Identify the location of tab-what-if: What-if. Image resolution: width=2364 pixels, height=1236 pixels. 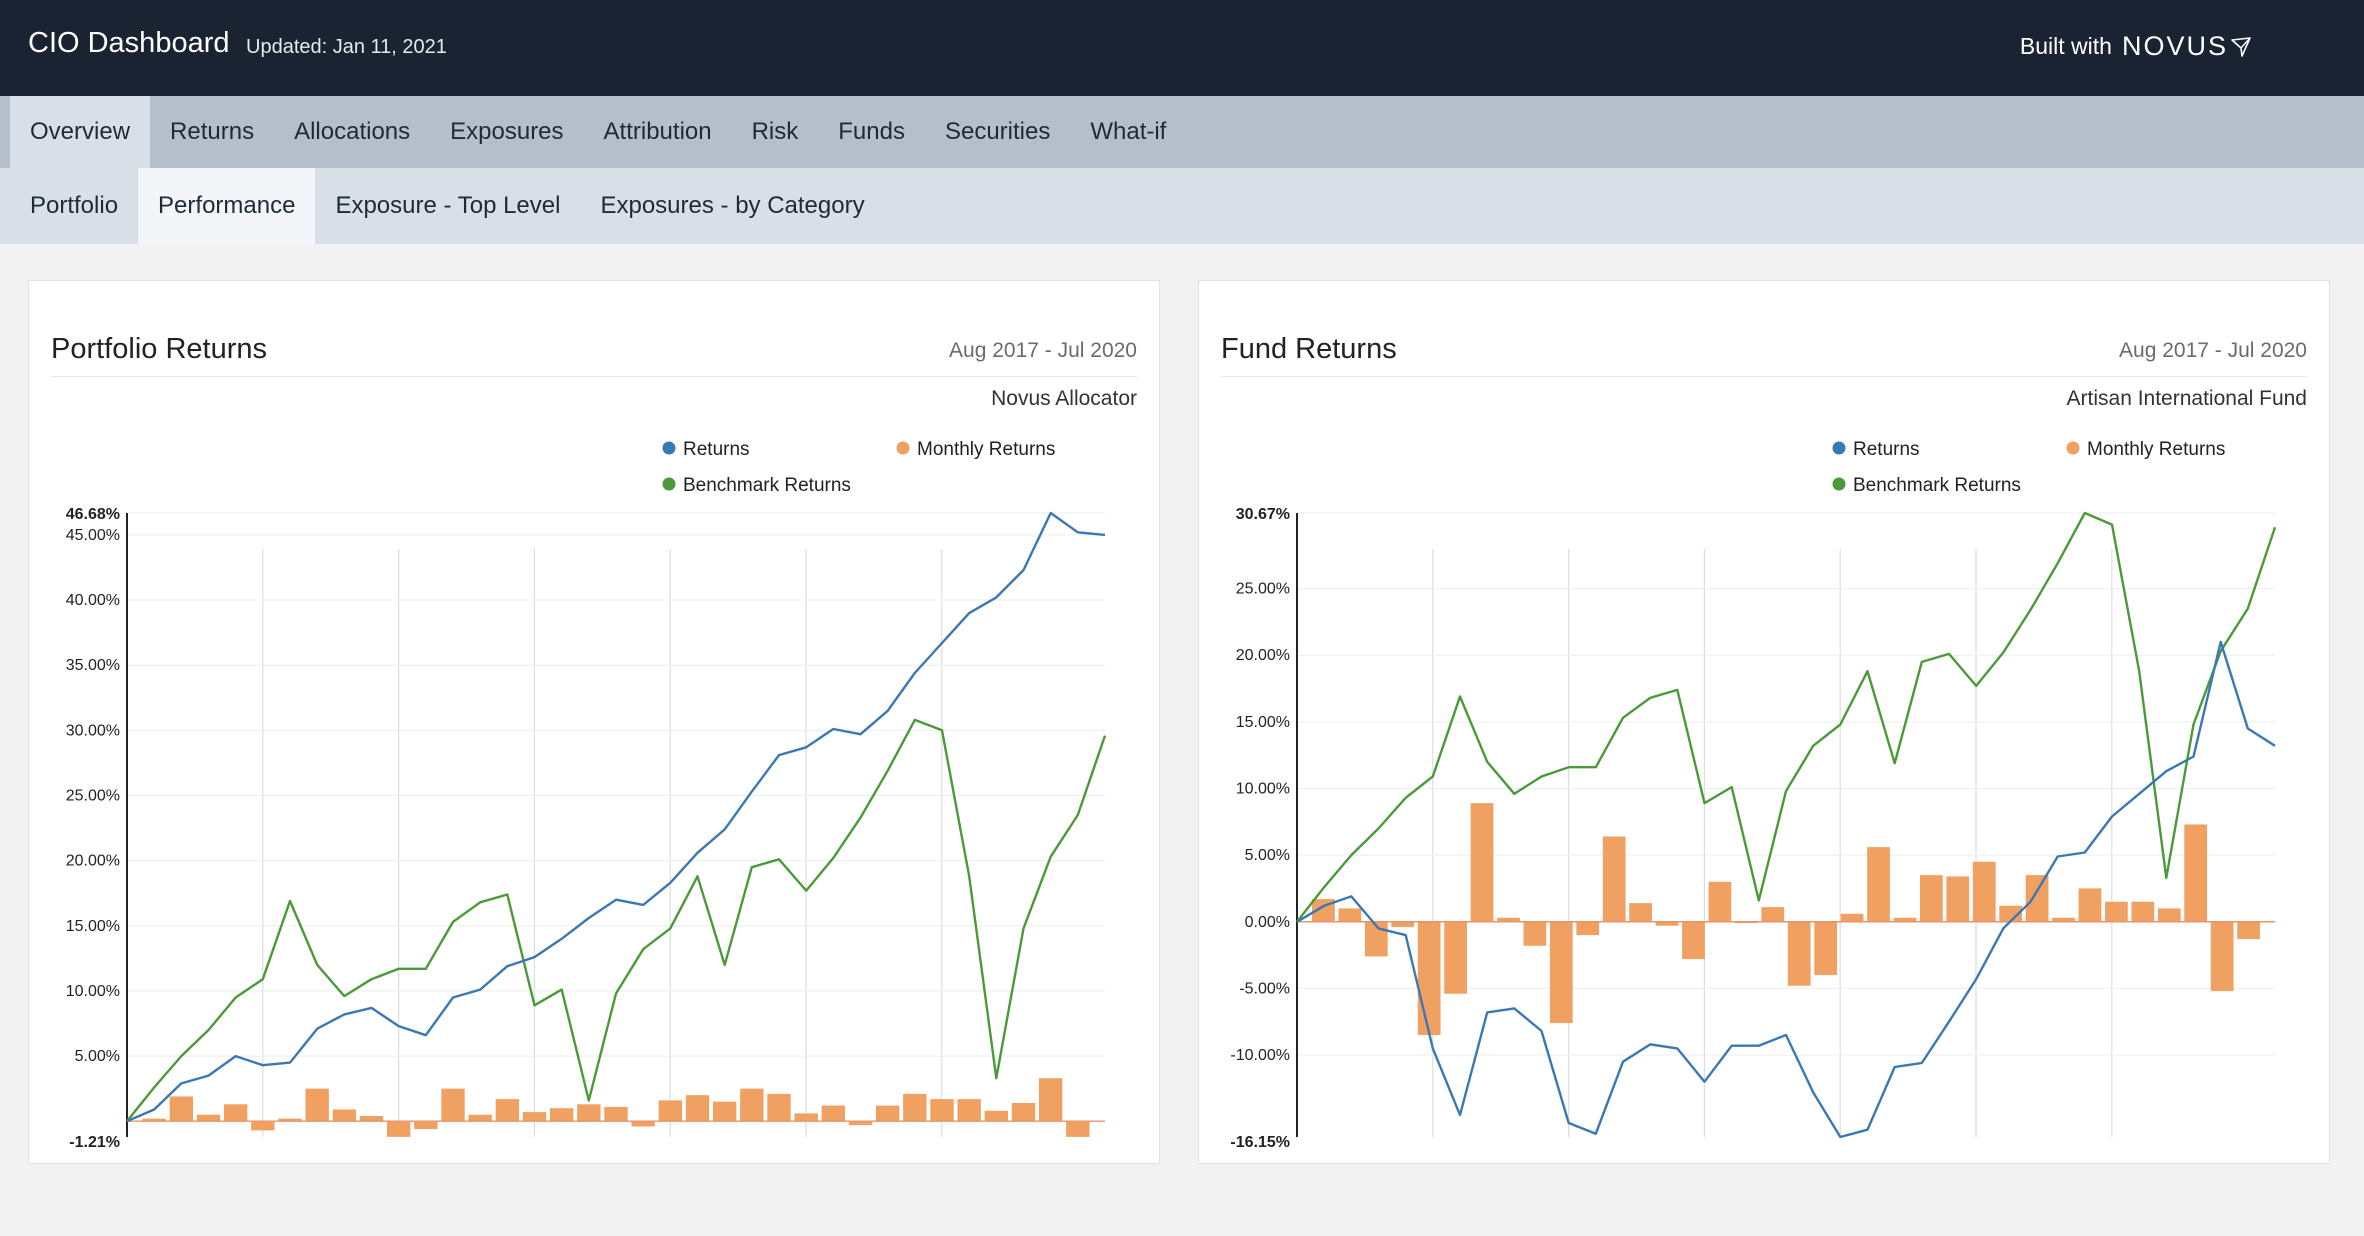
(1128, 131).